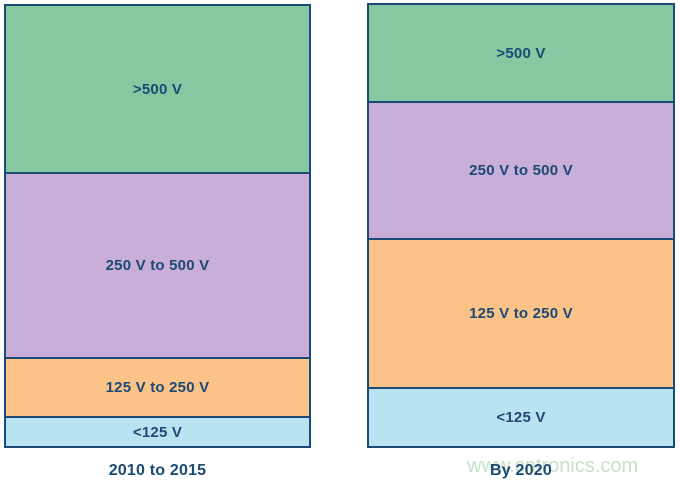 Image resolution: width=680 pixels, height=486 pixels. I want to click on bar-segment: 250 V to 500 V, so click(521, 169).